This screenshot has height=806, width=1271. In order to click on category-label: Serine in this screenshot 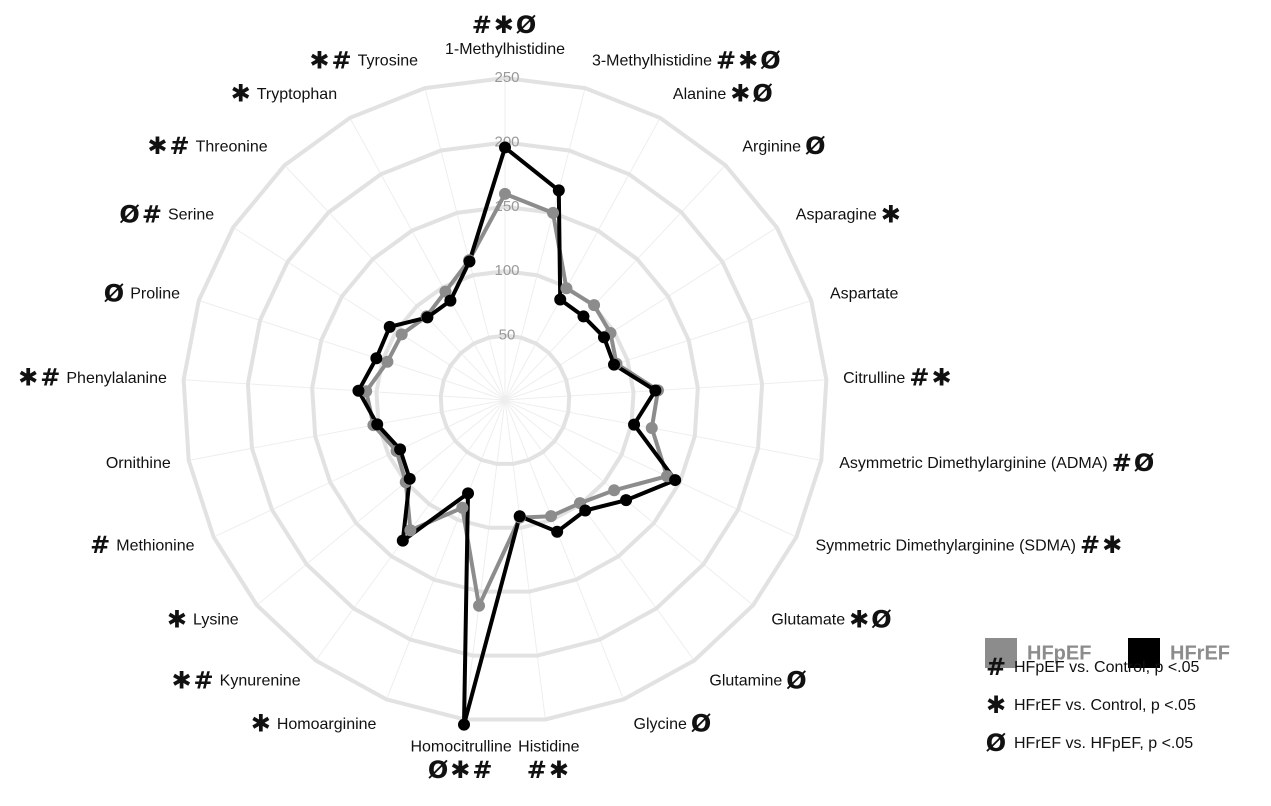, I will do `click(191, 215)`.